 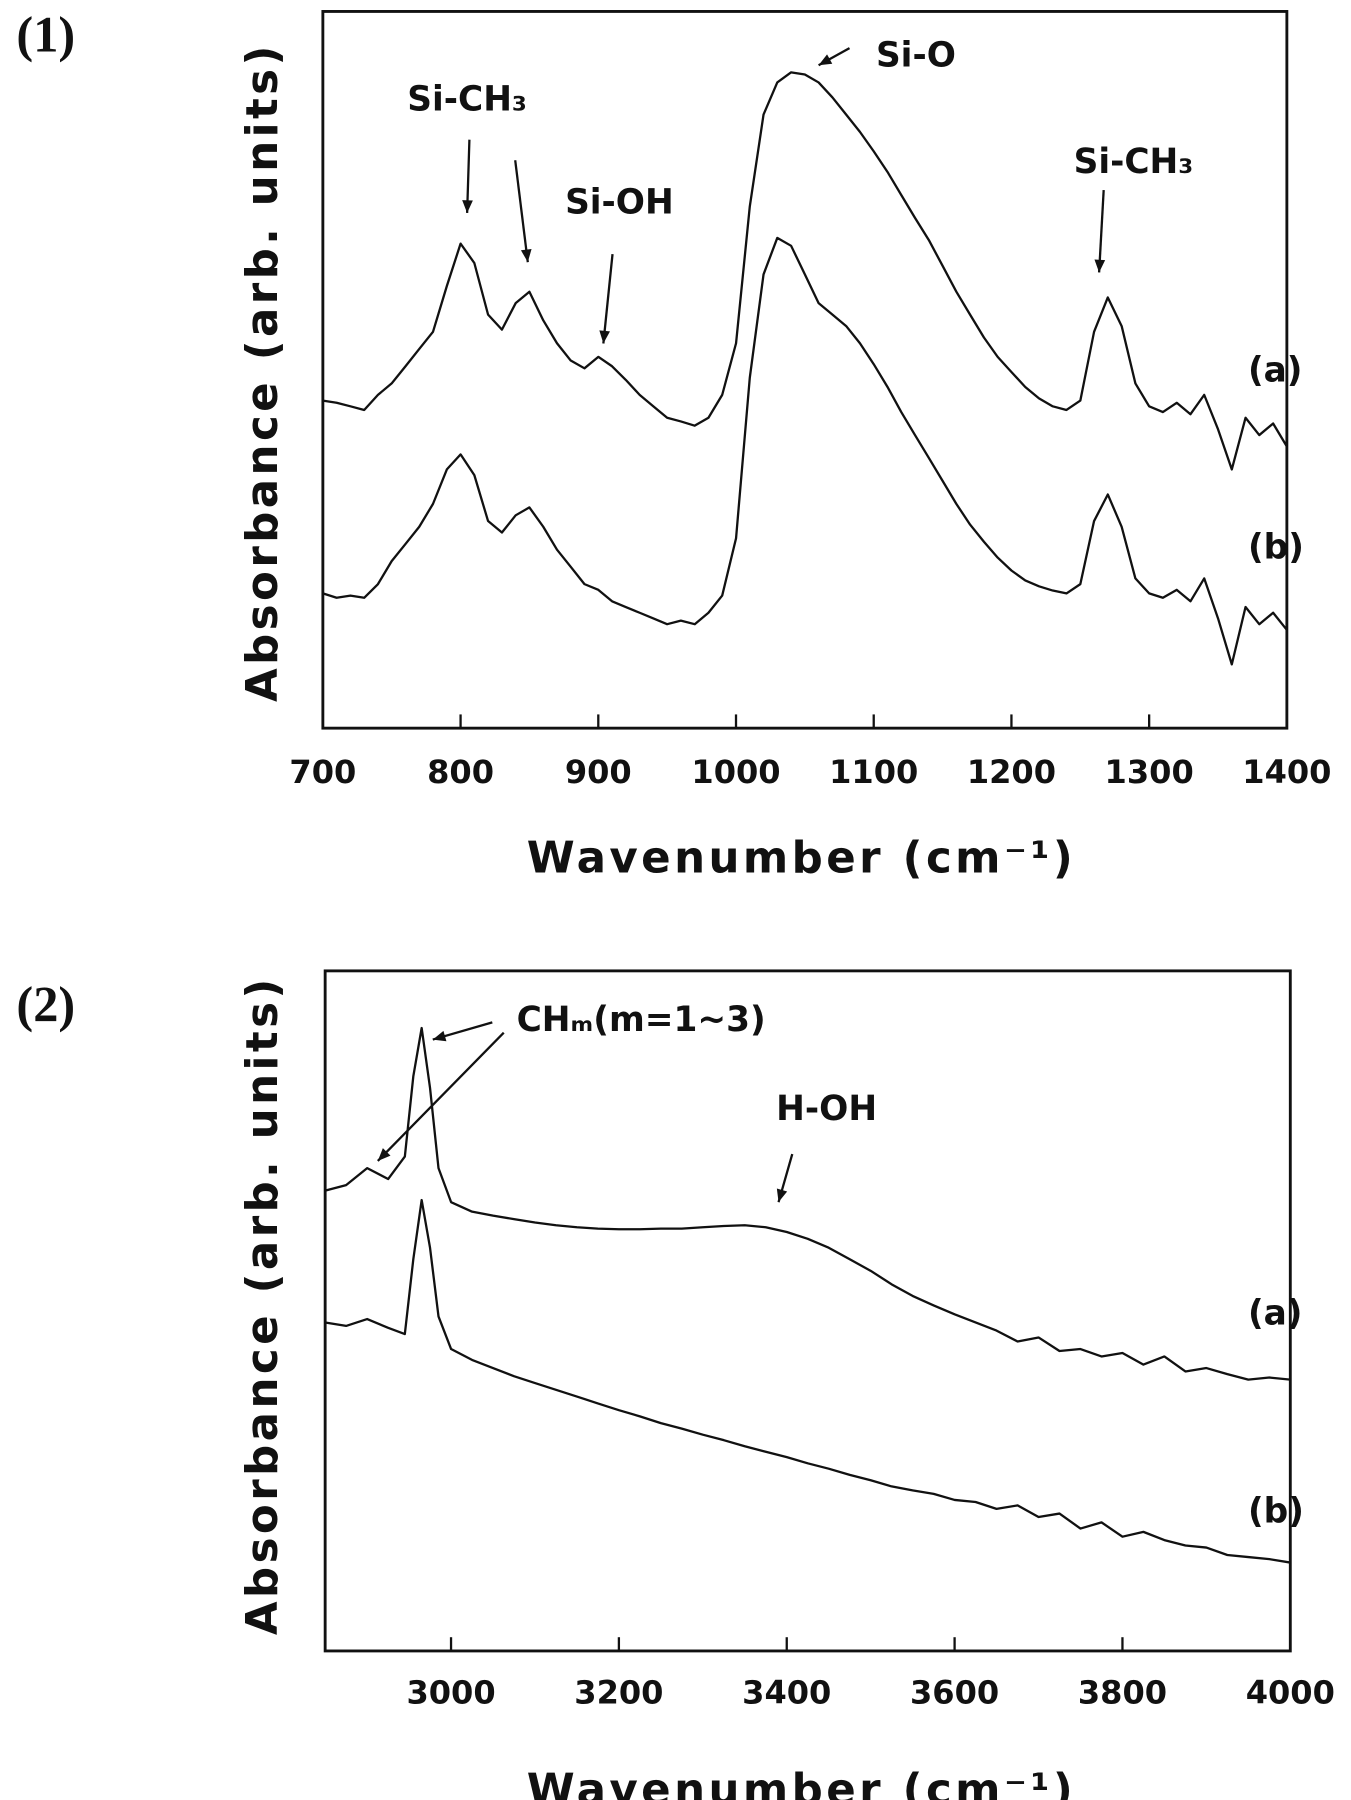 What do you see at coordinates (1122, 1692) in the screenshot?
I see `x-tick-label: 3800` at bounding box center [1122, 1692].